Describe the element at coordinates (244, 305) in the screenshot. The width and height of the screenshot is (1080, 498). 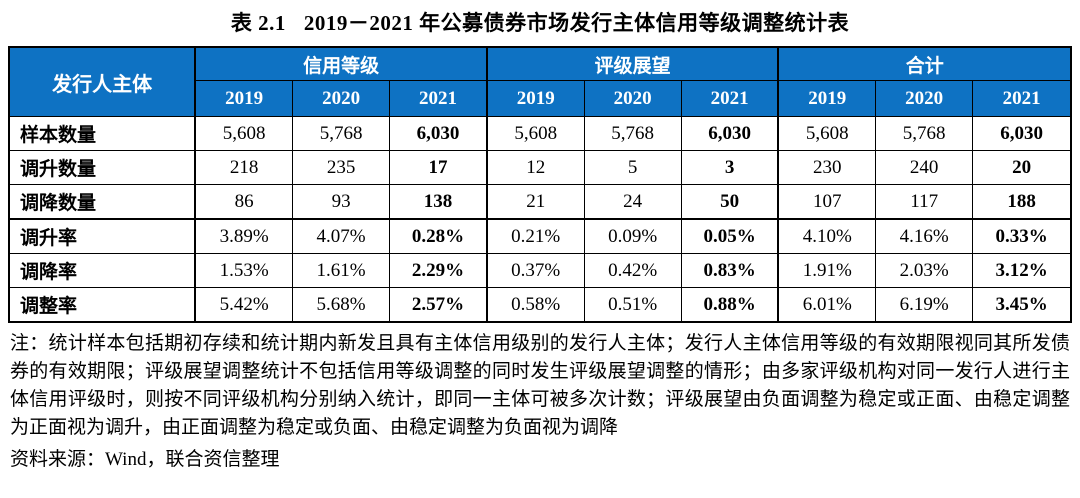
I see `table-cell: 5.42%` at that location.